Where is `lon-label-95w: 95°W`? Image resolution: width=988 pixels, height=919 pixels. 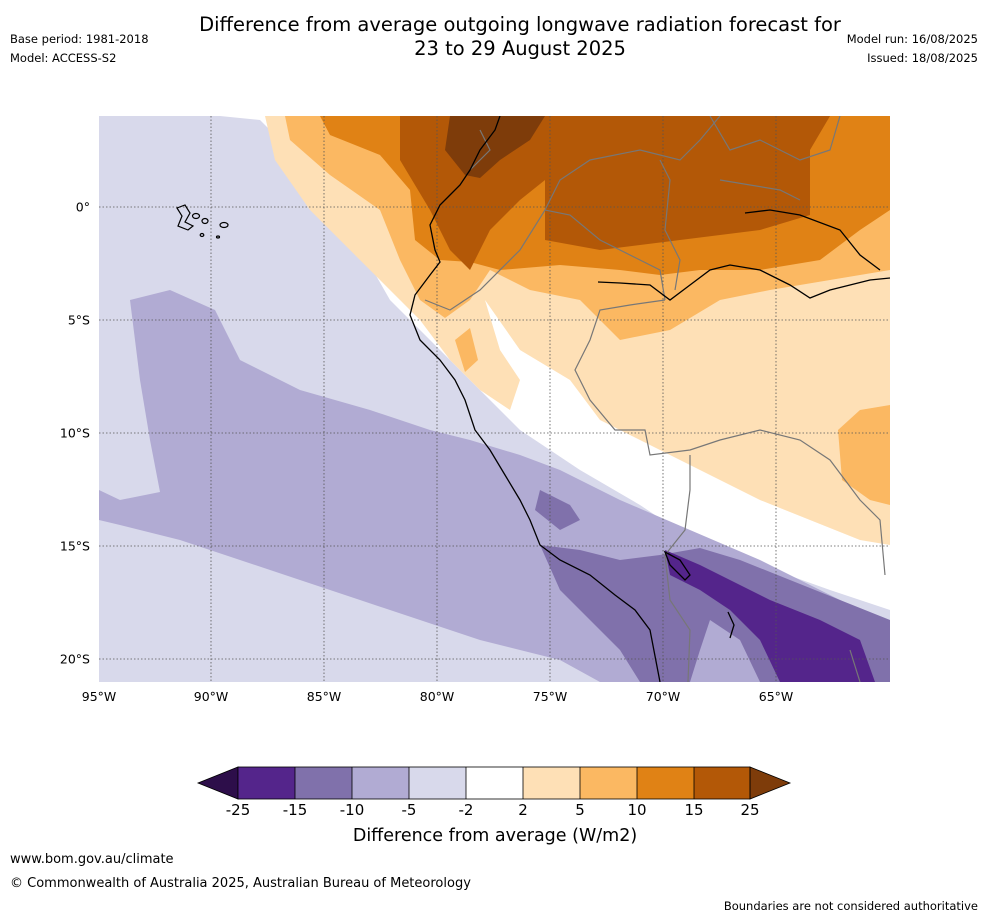
lon-label-95w: 95°W is located at coordinates (99, 696).